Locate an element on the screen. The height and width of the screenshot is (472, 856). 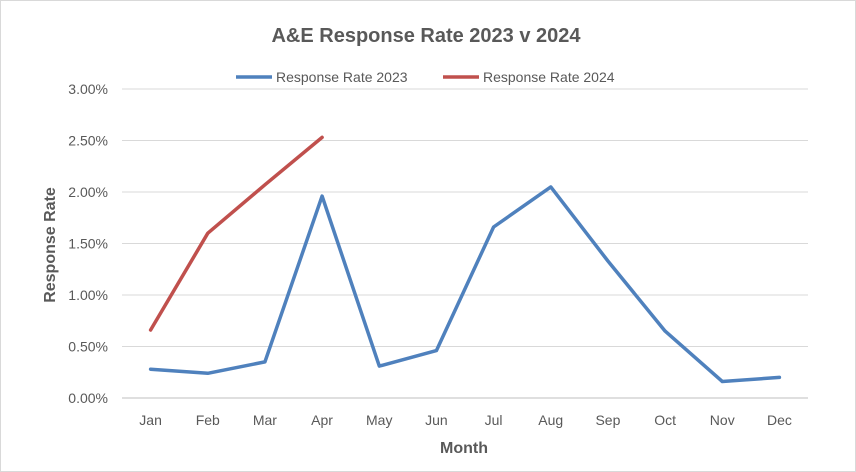
x-tick-label: Feb is located at coordinates (208, 420).